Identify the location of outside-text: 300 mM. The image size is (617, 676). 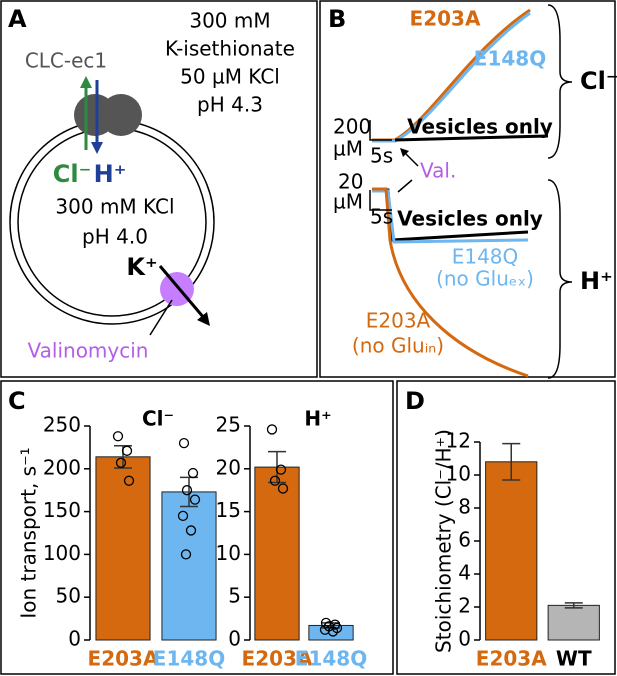
(229, 21).